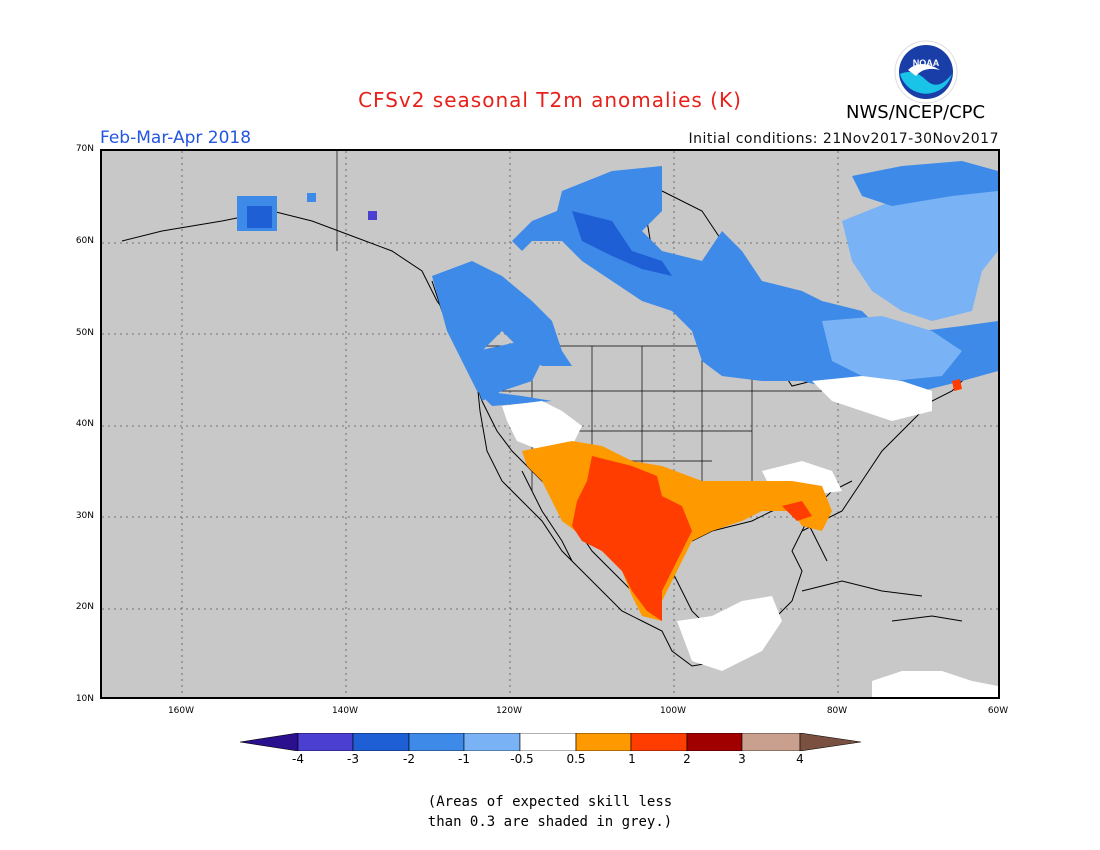  What do you see at coordinates (550, 100) in the screenshot?
I see `chart-title: CFSv2 seasonal T2m anomalies (K)` at bounding box center [550, 100].